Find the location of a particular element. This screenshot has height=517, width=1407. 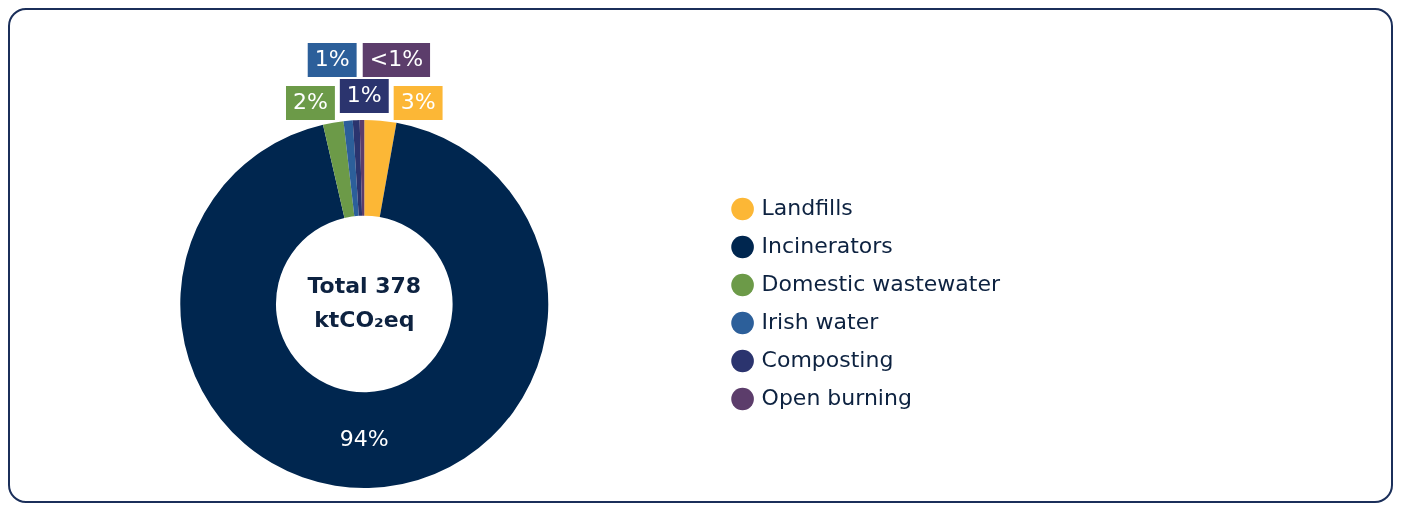

legend-label: Composting is located at coordinates (827, 359).